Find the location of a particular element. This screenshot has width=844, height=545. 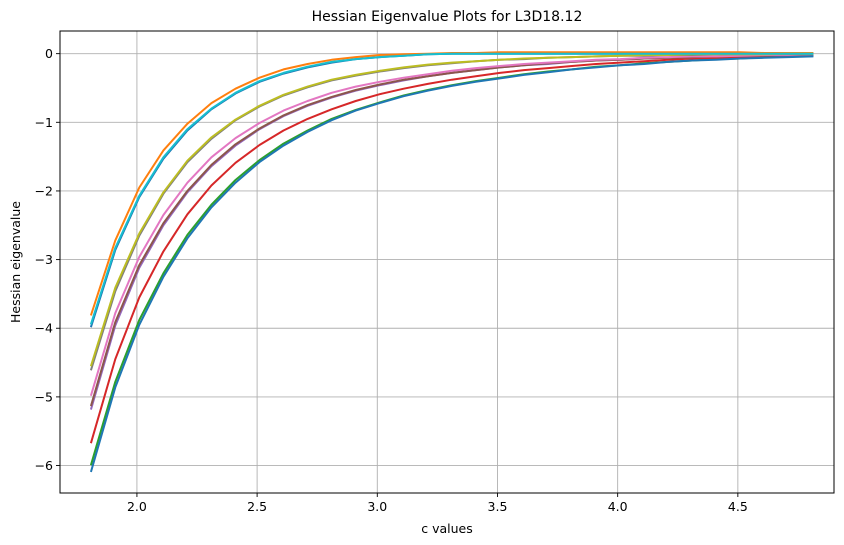

chart-title: Hessian Eigenvalue Plots for L3D18.12 is located at coordinates (447, 17).